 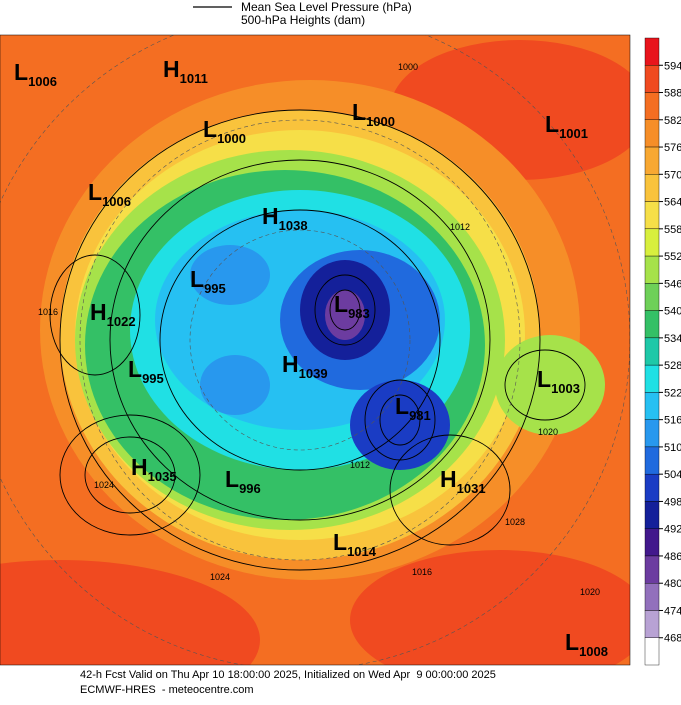 I want to click on pressure-center: L981, so click(x=413, y=408).